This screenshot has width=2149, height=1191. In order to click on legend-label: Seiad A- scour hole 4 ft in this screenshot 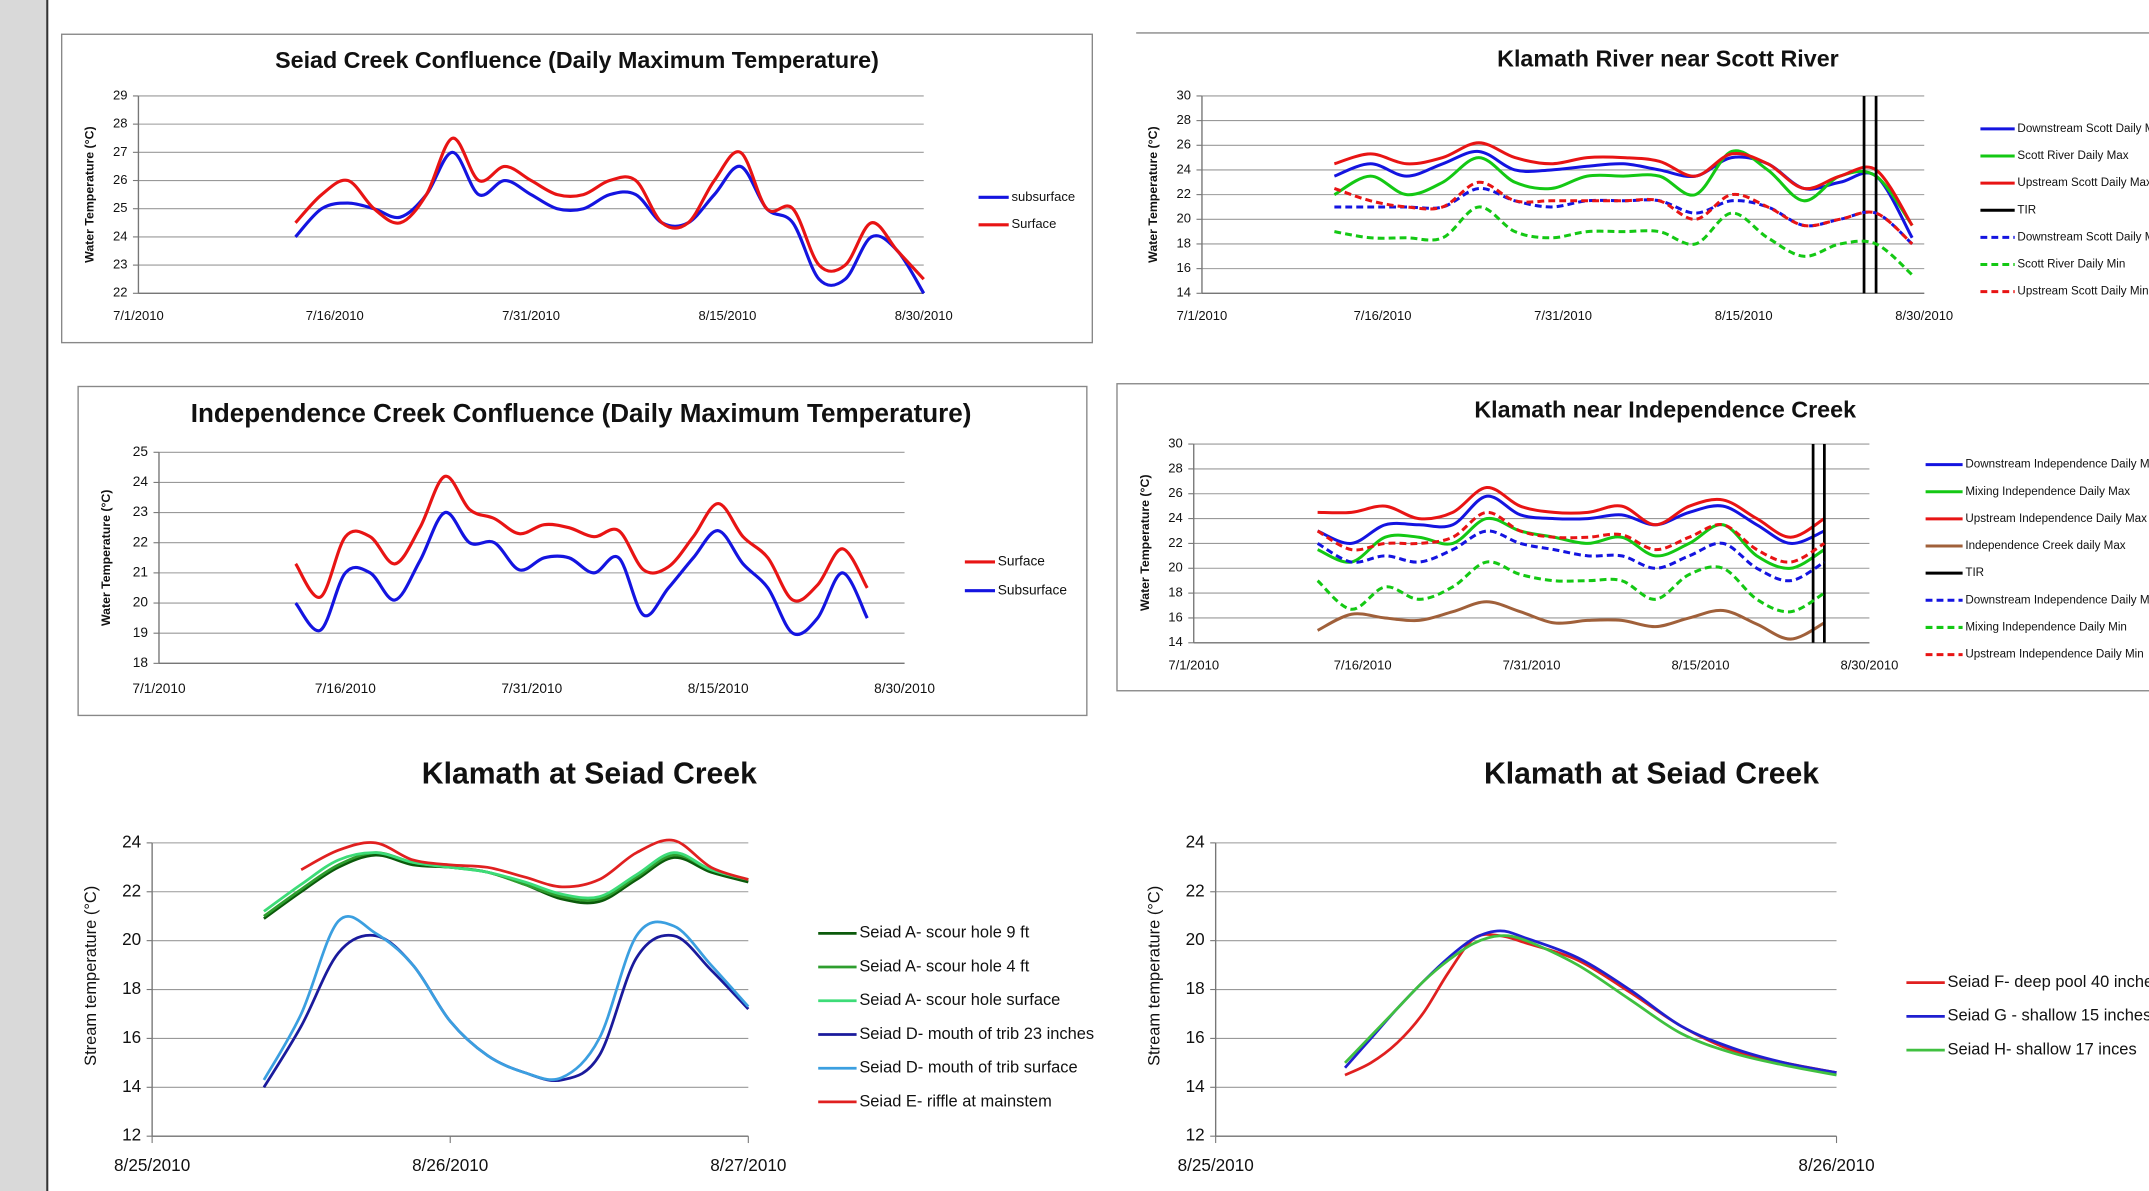, I will do `click(944, 966)`.